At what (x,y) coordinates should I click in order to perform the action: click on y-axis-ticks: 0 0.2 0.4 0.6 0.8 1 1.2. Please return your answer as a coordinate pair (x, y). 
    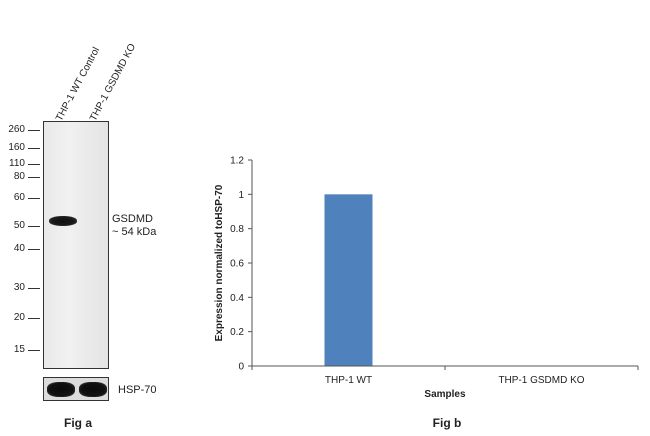
    Looking at the image, I should click on (241, 264).